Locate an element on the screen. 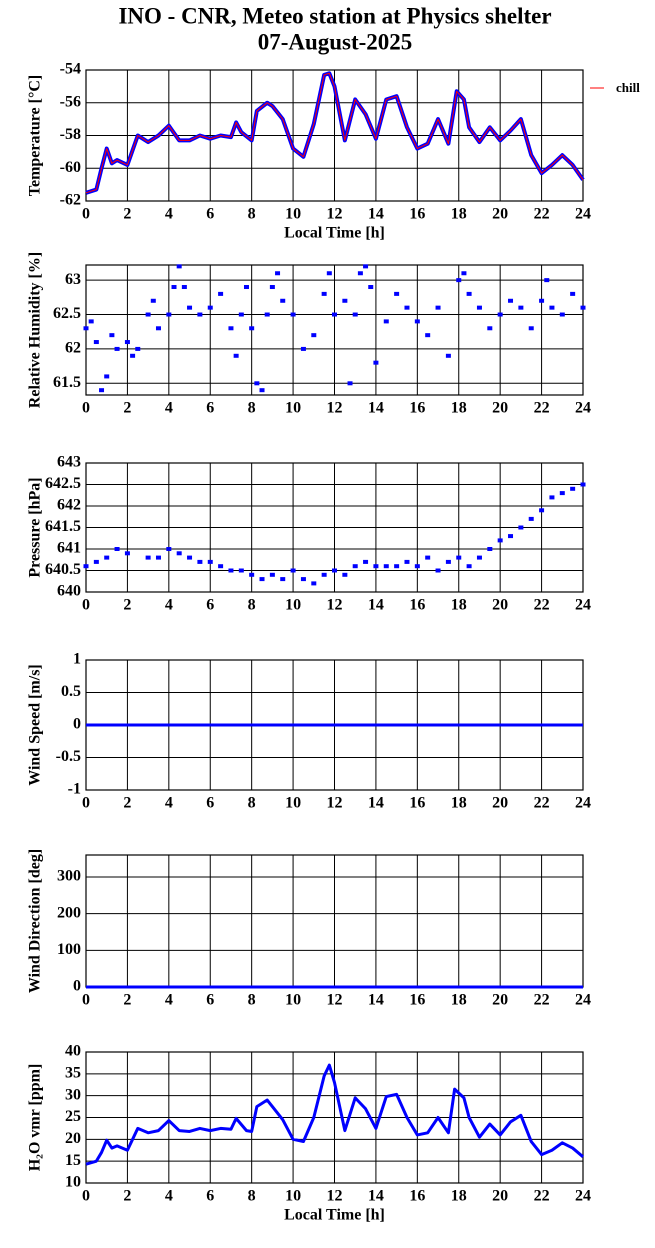 The image size is (655, 1248). y-axis-label: Relative Humidity [%] is located at coordinates (35, 330).